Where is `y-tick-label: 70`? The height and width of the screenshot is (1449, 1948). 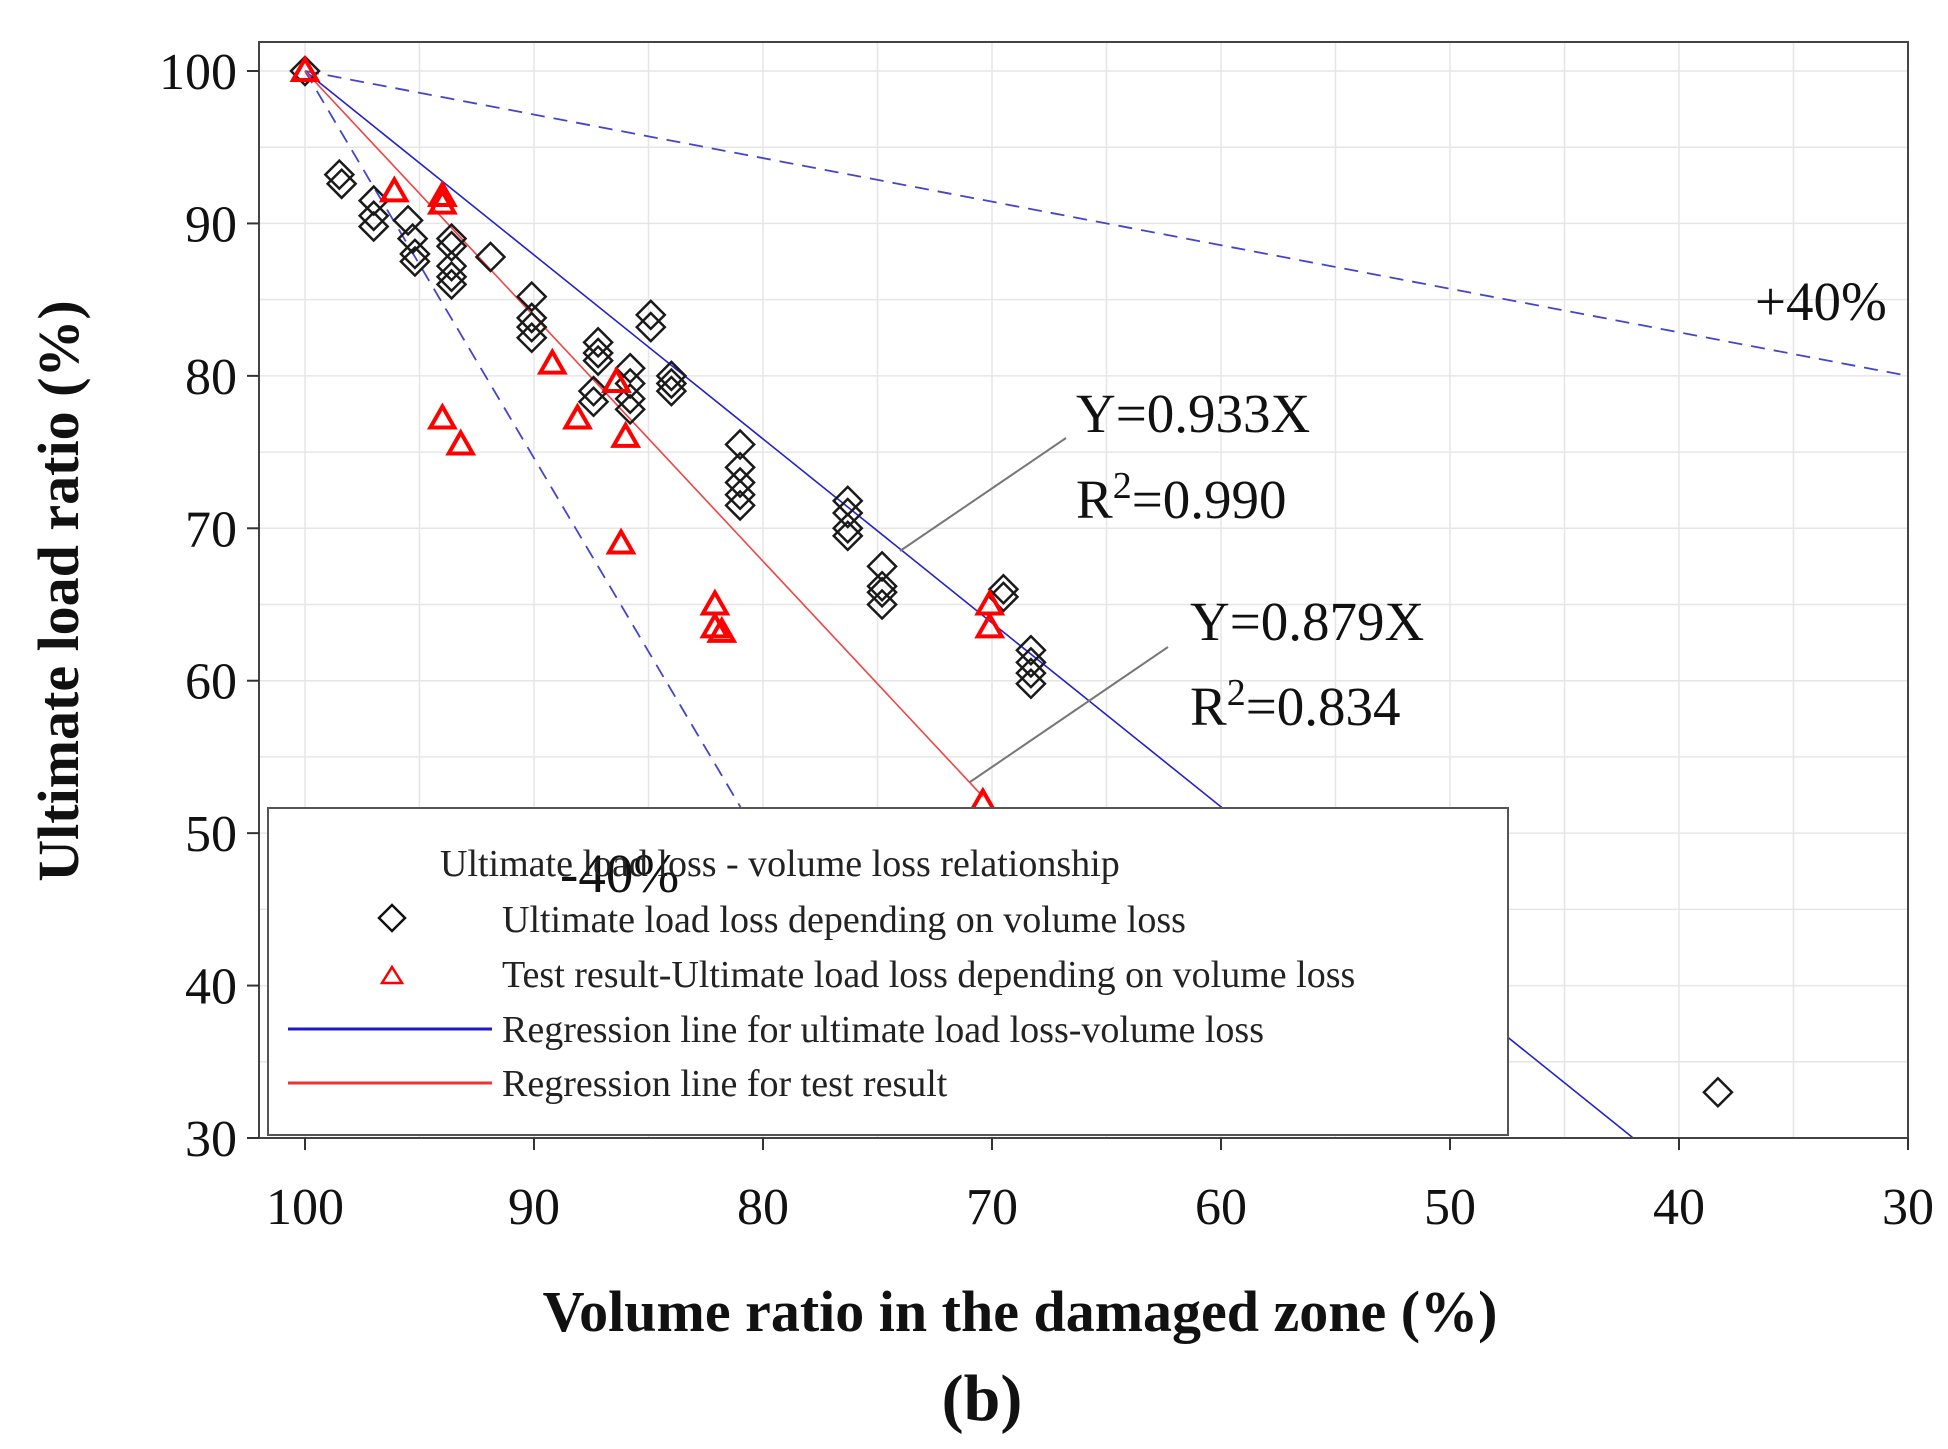 y-tick-label: 70 is located at coordinates (211, 529).